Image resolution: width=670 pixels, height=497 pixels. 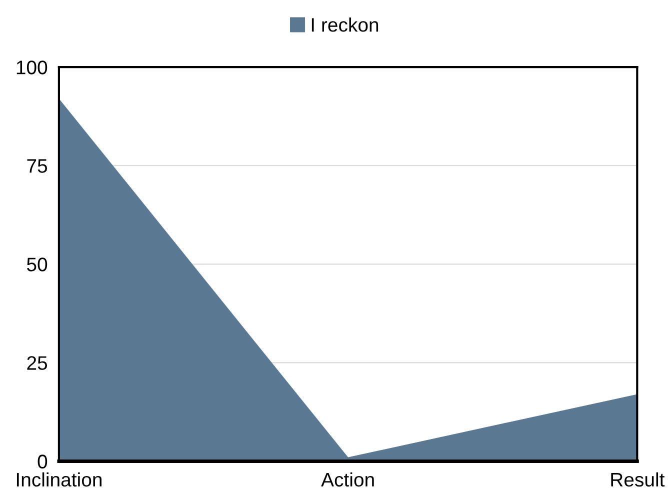 What do you see at coordinates (345, 25) in the screenshot?
I see `legend-label: I reckon` at bounding box center [345, 25].